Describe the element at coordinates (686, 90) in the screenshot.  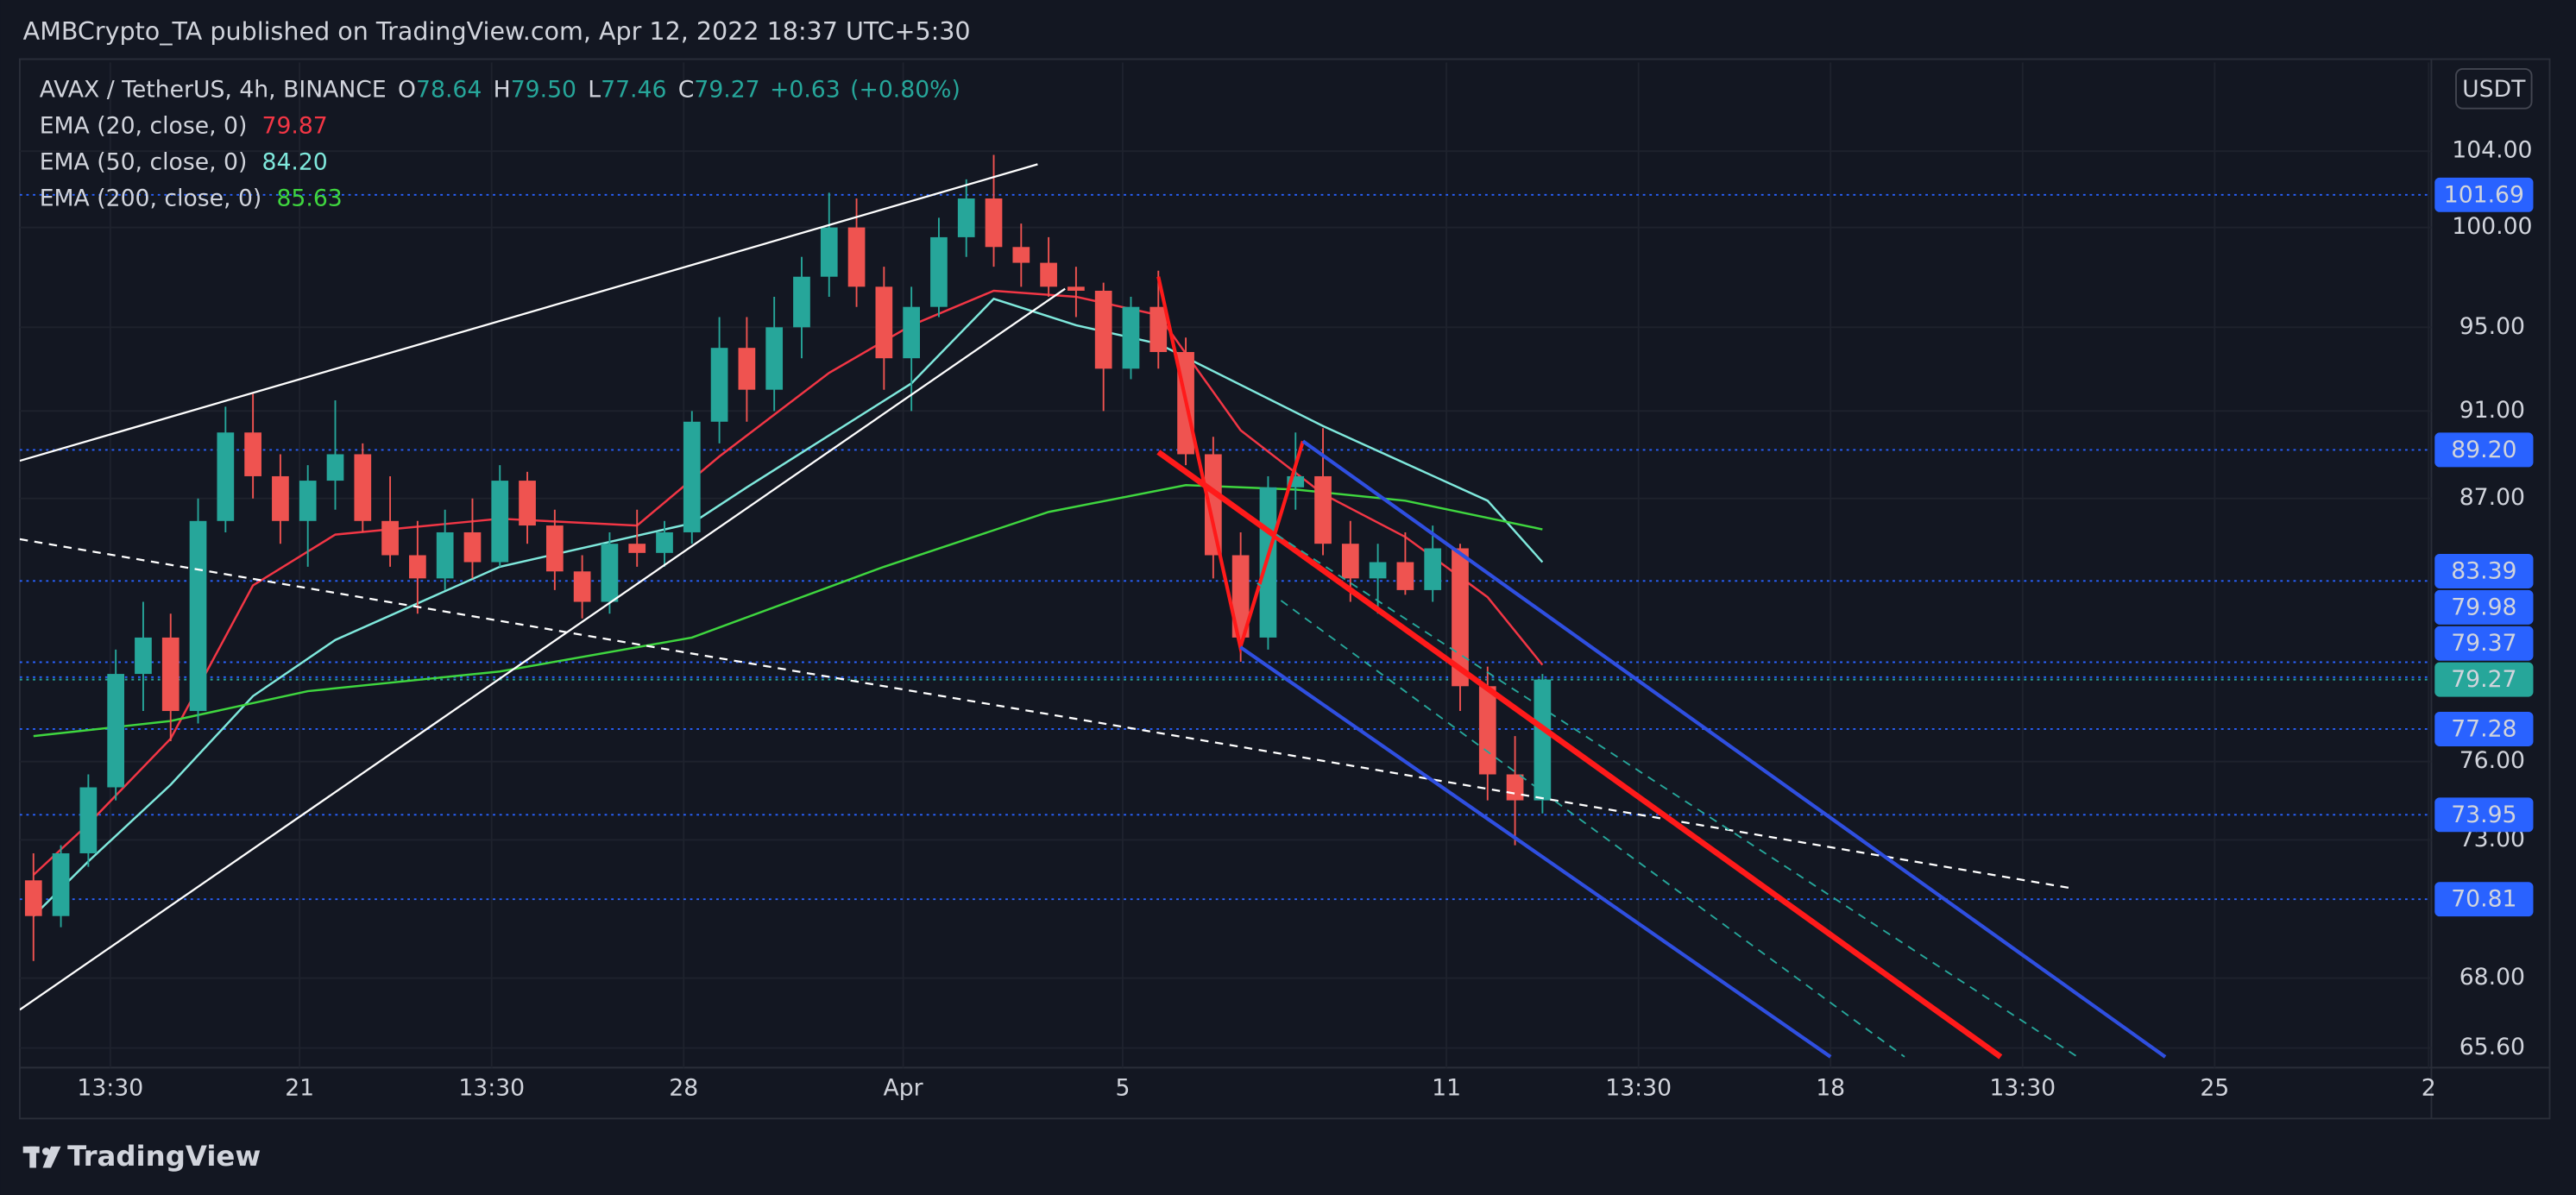
I see `ohlc-letter: C` at that location.